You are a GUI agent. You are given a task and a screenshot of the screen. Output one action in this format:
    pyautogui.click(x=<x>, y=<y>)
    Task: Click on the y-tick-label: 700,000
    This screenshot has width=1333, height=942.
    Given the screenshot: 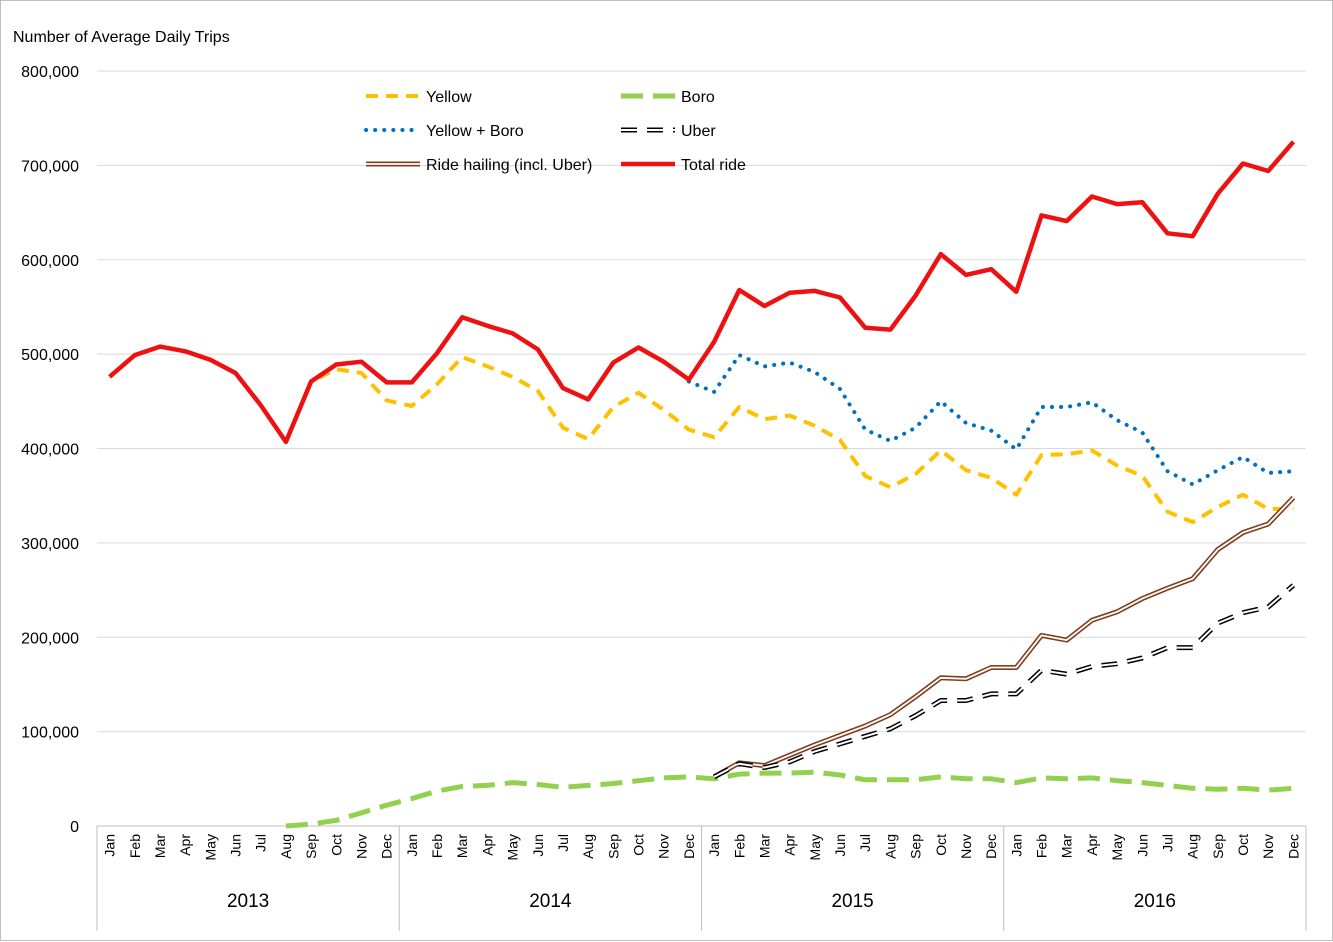 What is the action you would take?
    pyautogui.click(x=50, y=166)
    